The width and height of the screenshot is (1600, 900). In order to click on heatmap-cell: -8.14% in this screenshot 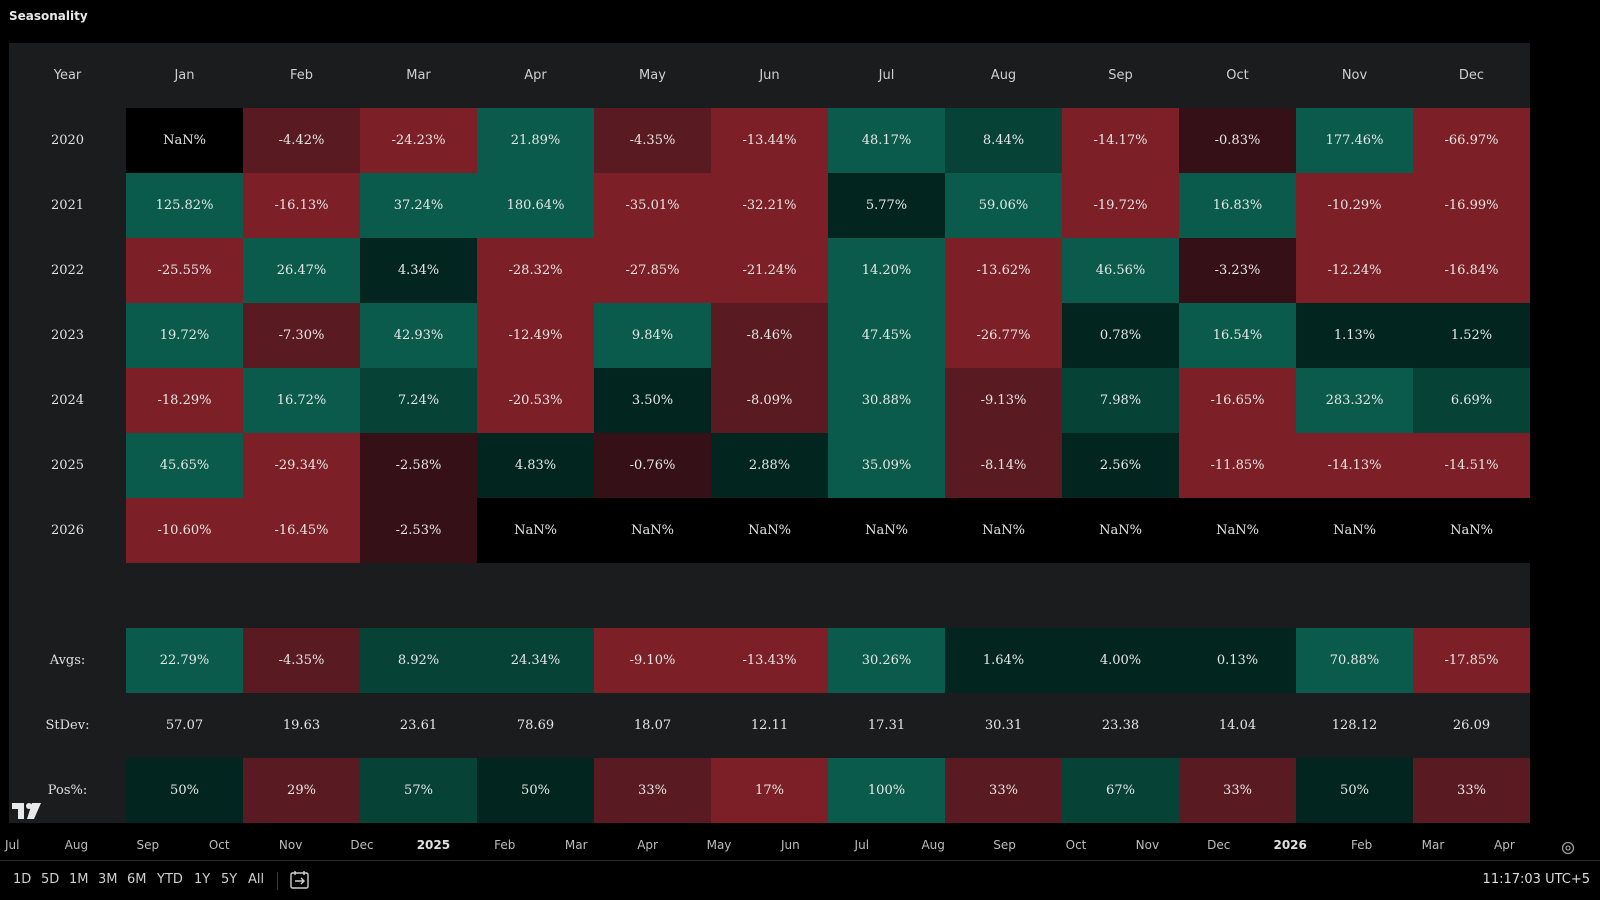, I will do `click(1003, 465)`.